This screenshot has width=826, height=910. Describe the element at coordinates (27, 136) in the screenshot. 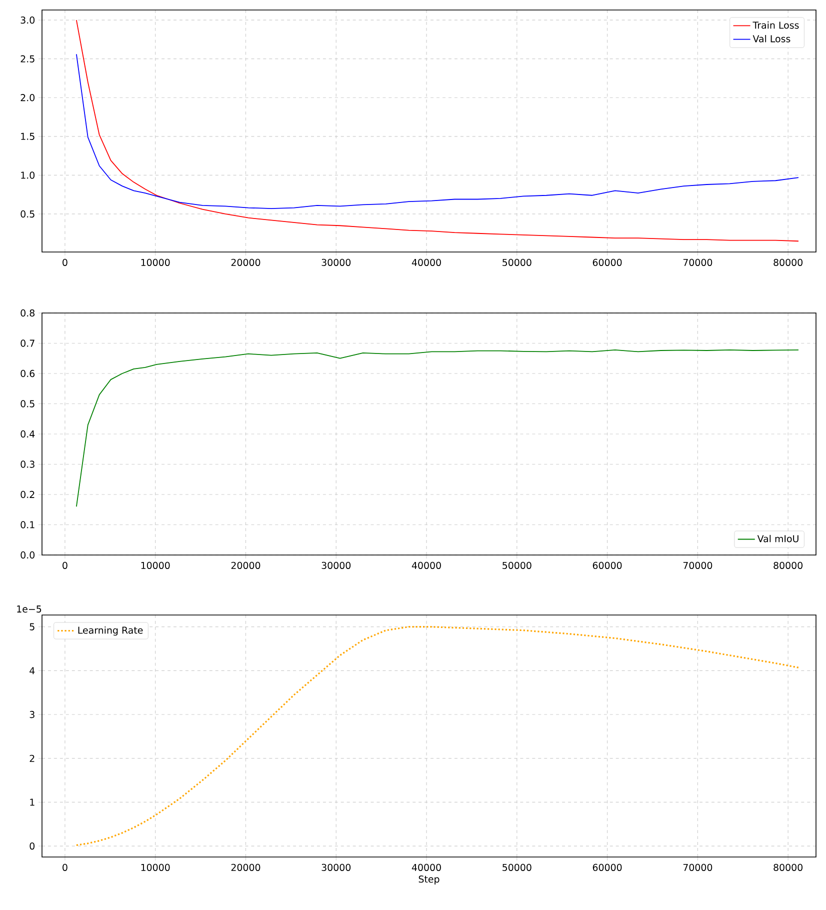

I see `y-tick-label: 1.5` at that location.